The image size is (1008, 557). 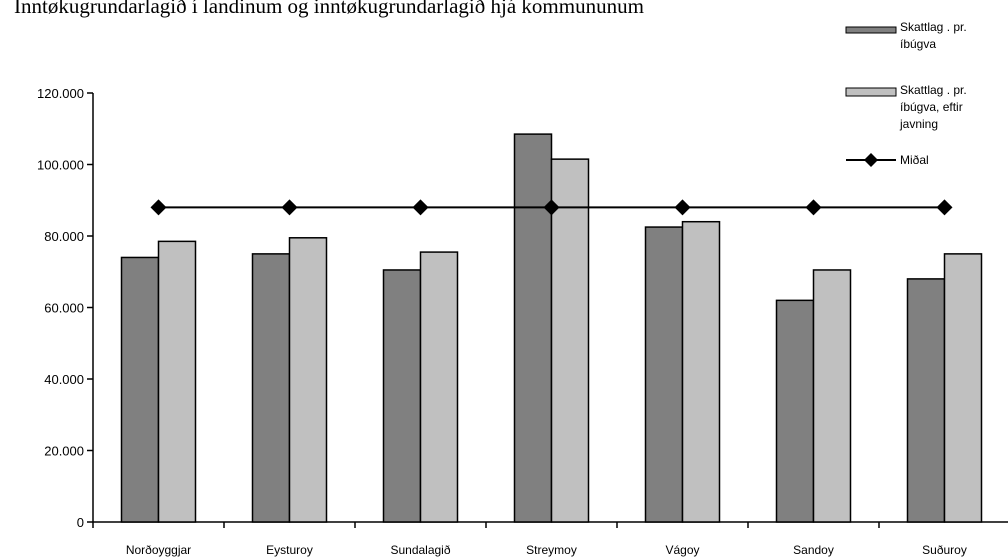 I want to click on x-tick-label: Vágoy, so click(x=682, y=550).